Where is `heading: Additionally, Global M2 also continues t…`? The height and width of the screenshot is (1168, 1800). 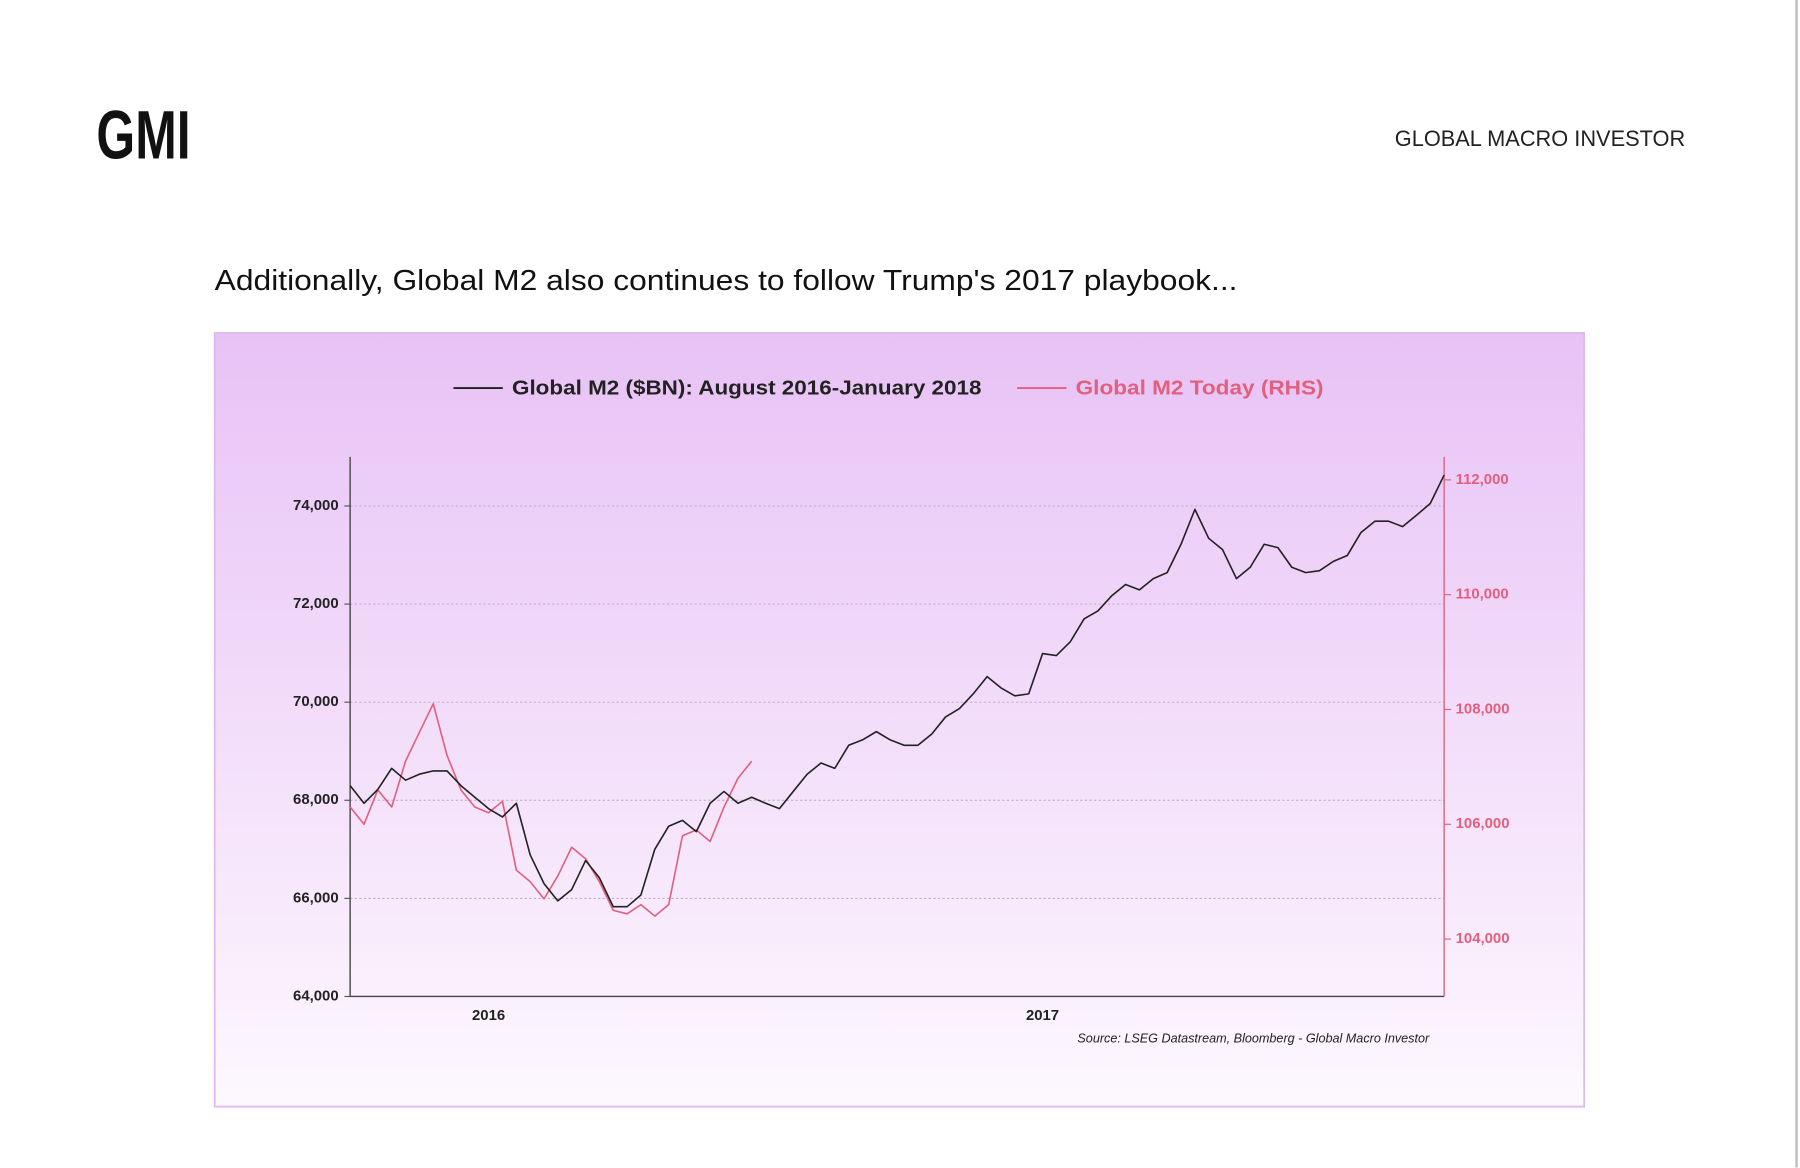
heading: Additionally, Global M2 also continues t… is located at coordinates (726, 281).